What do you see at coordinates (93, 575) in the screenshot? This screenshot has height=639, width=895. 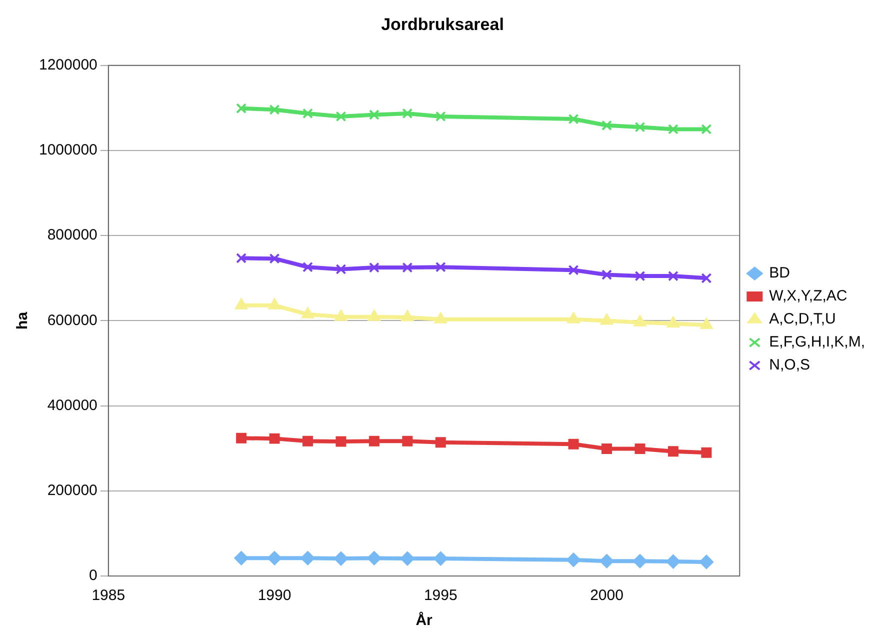 I see `y-tick-label: 0` at bounding box center [93, 575].